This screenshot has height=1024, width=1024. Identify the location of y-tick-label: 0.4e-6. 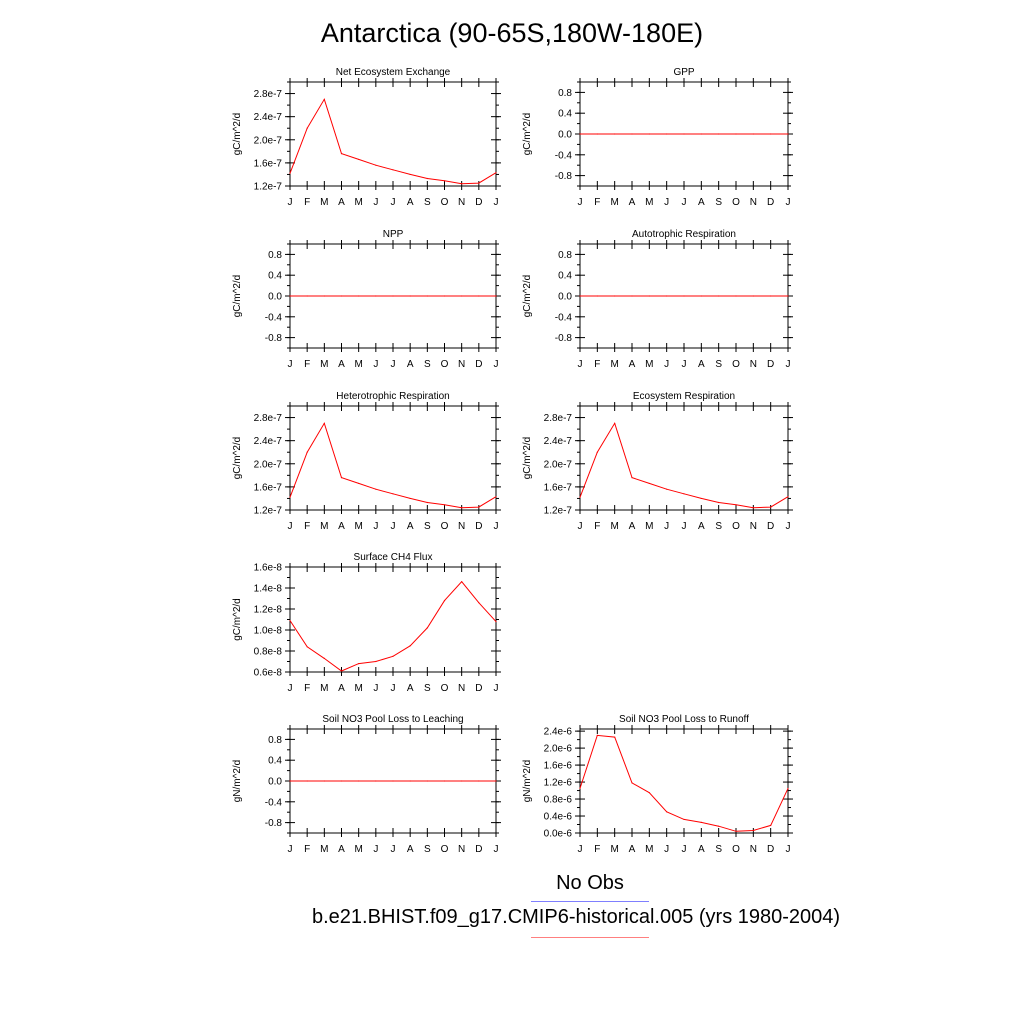
(558, 817).